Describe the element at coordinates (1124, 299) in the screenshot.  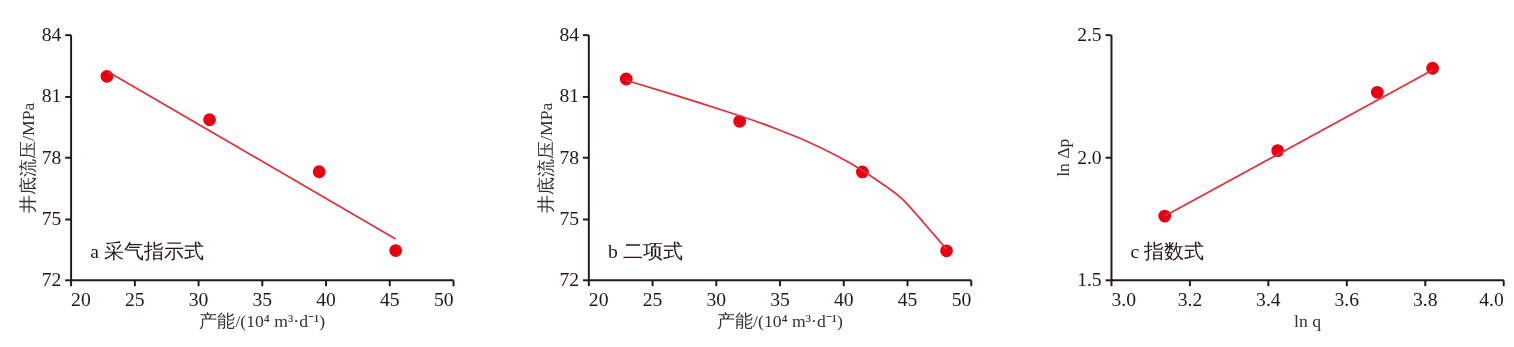
I see `x-tick-label: 3.0` at that location.